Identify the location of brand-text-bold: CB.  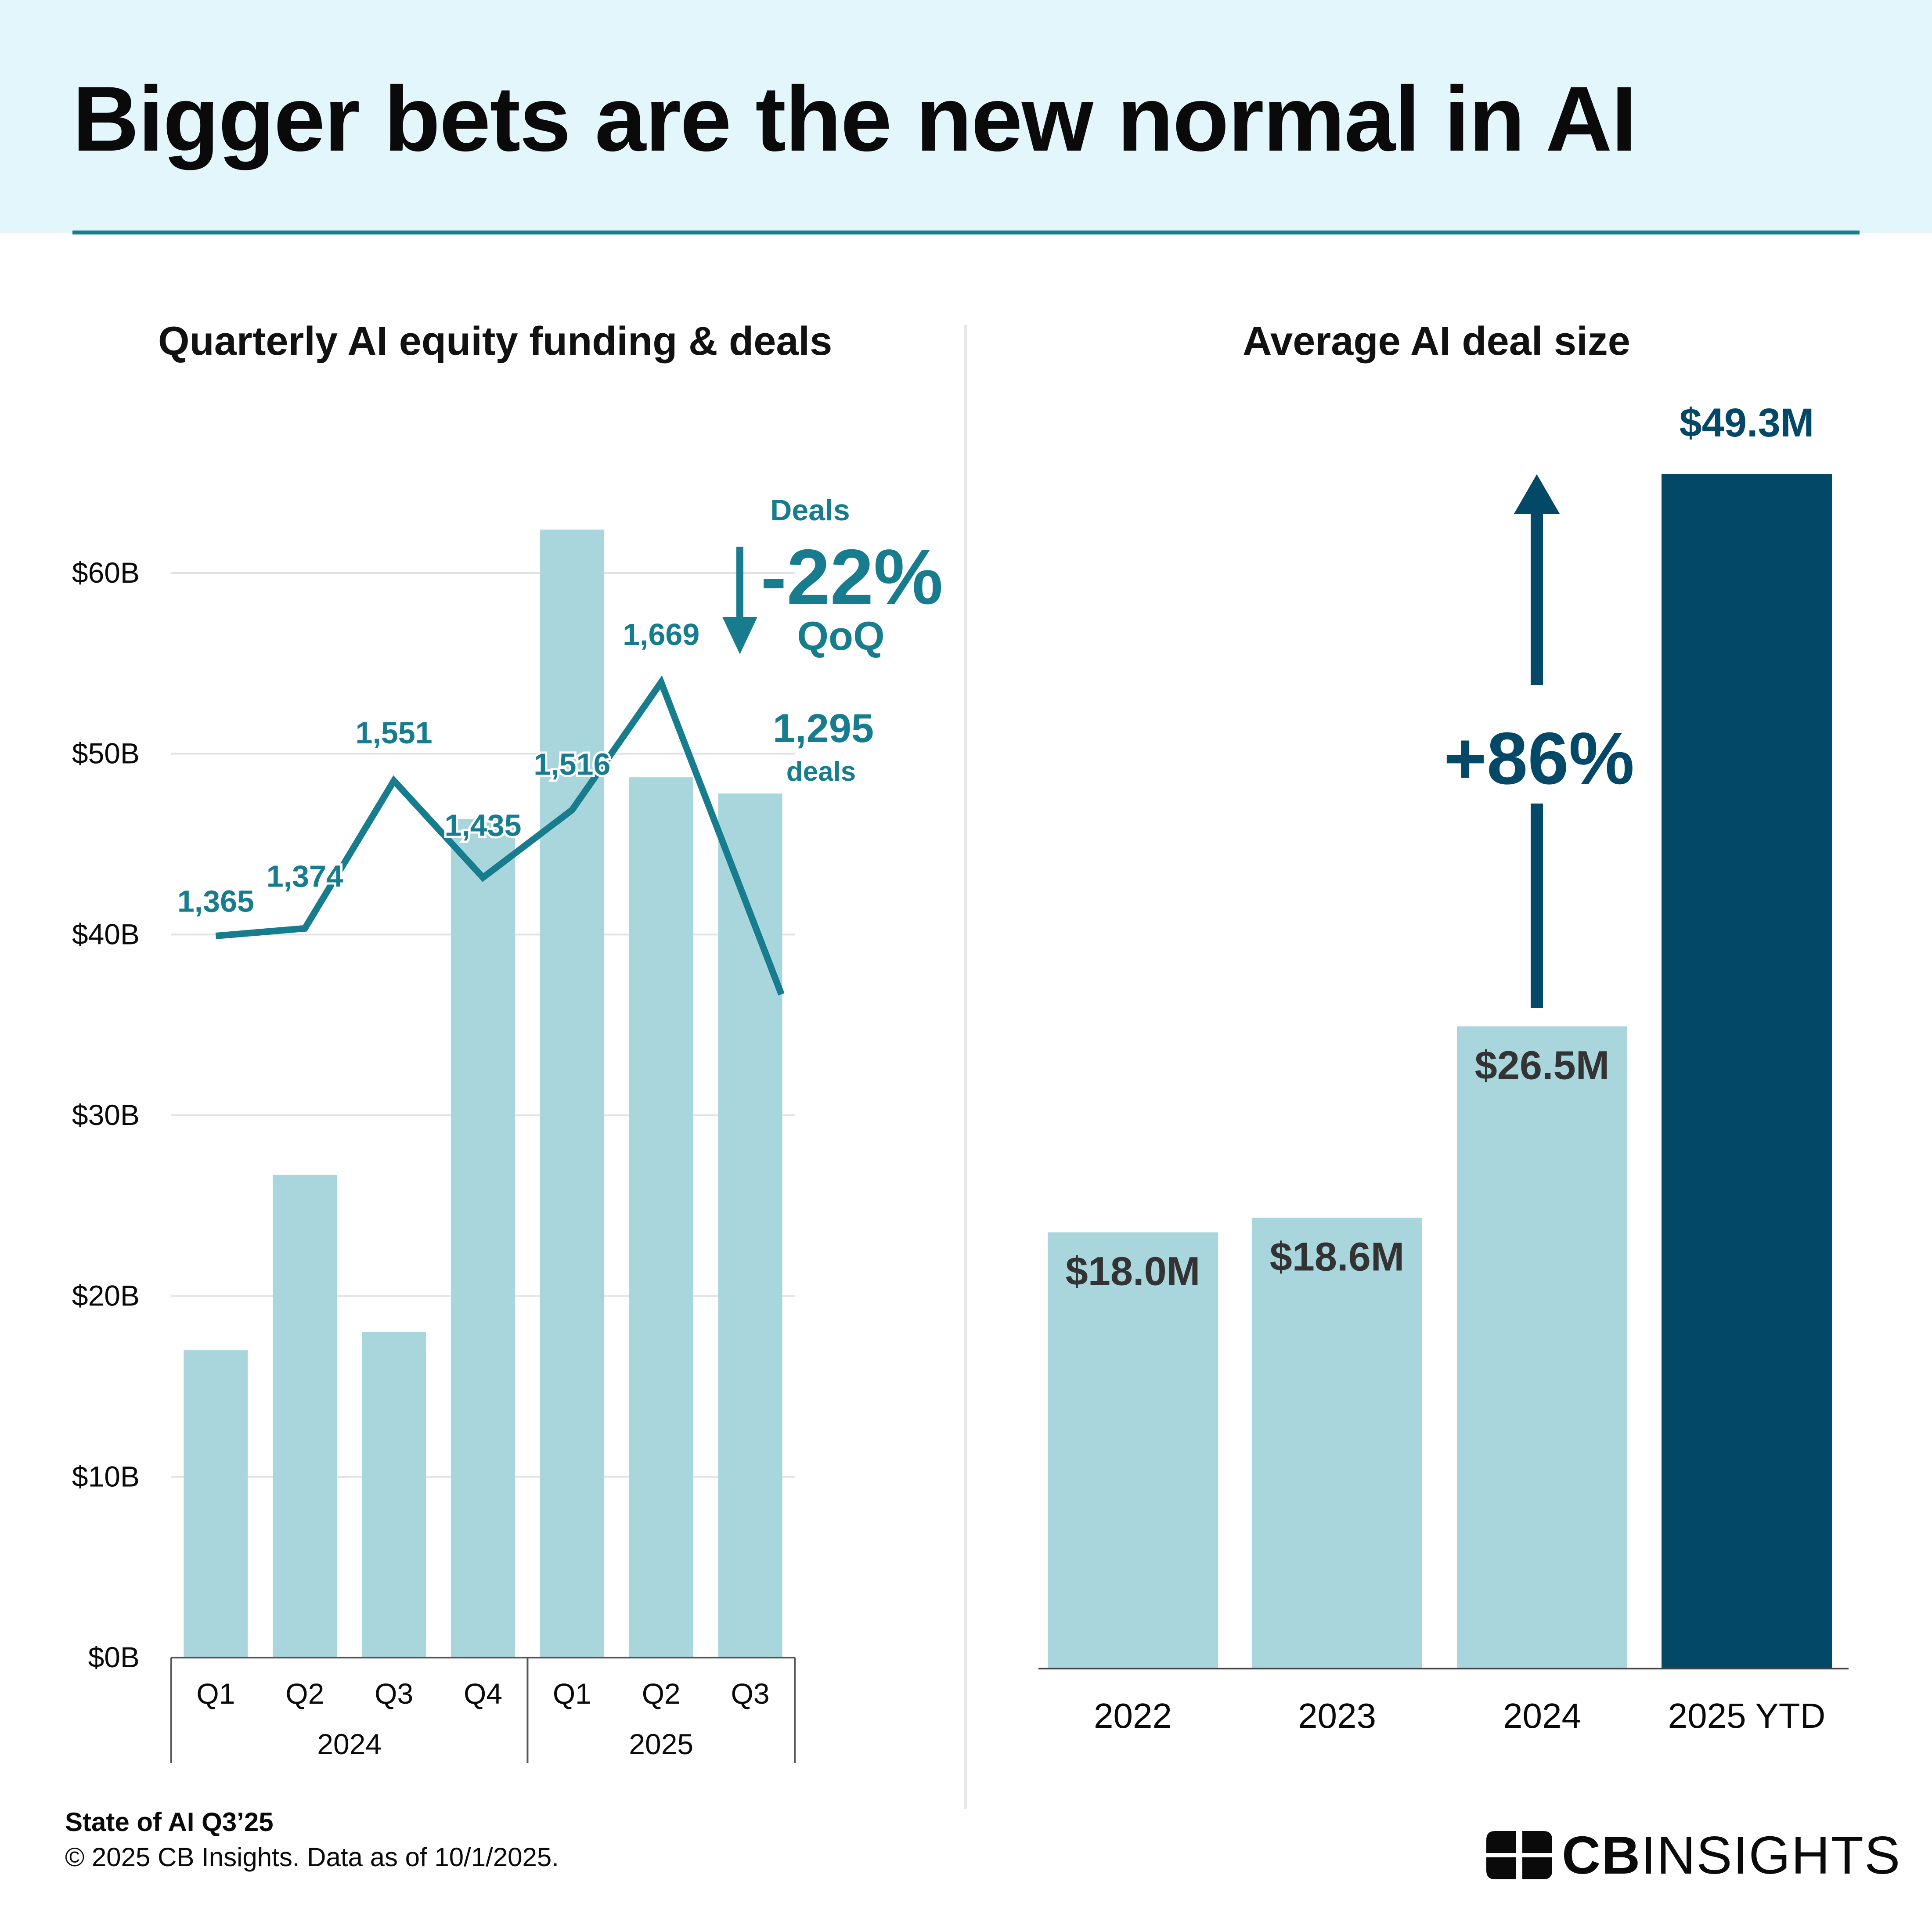
(1602, 1855).